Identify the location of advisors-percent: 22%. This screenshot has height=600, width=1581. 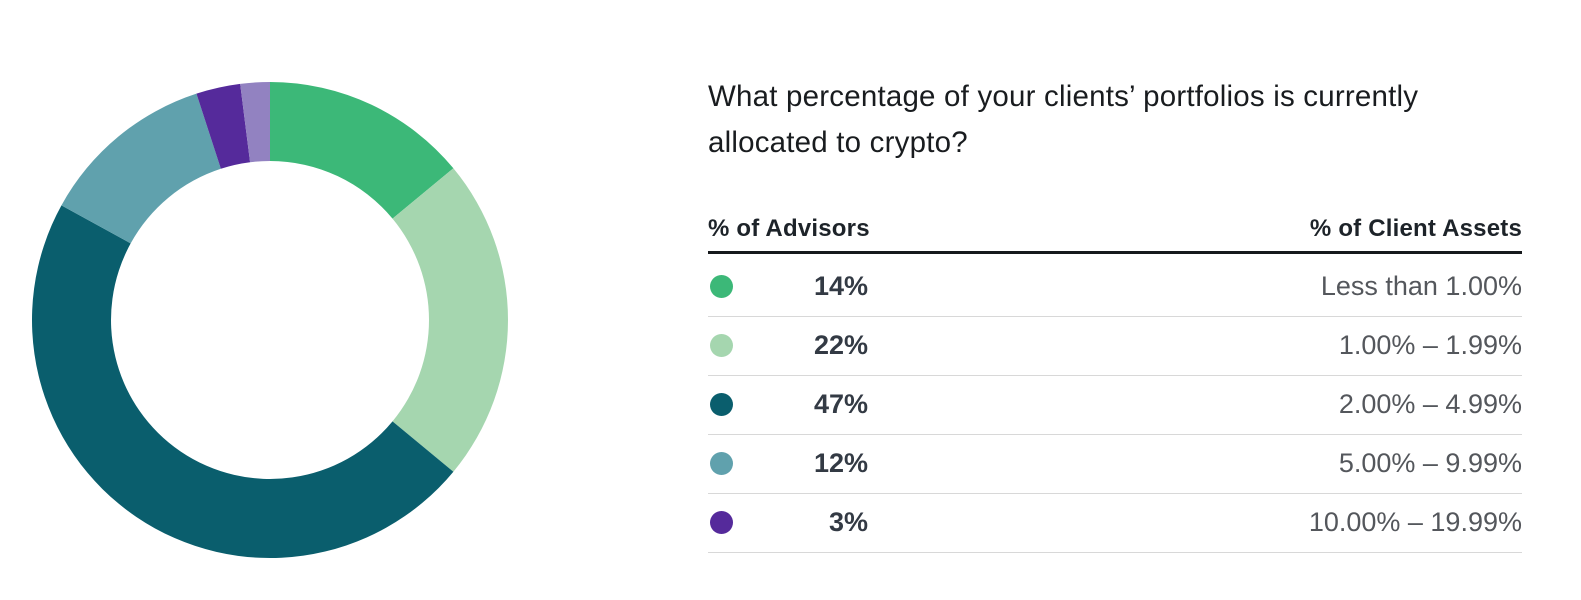
(840, 345).